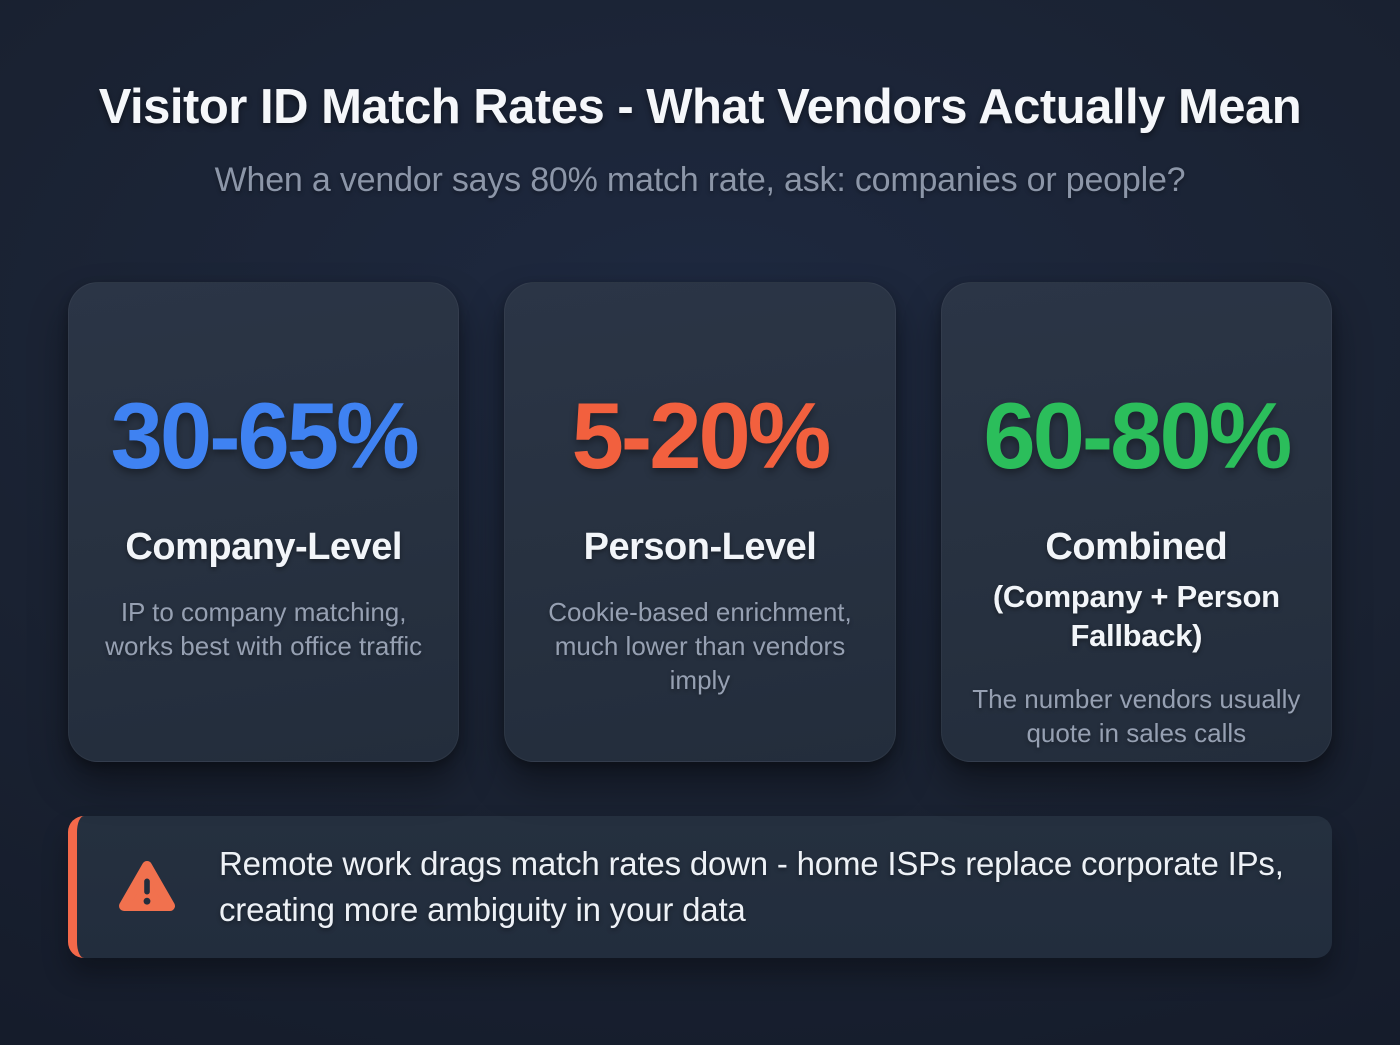 The width and height of the screenshot is (1400, 1045). I want to click on stat-label: Combined, so click(1136, 546).